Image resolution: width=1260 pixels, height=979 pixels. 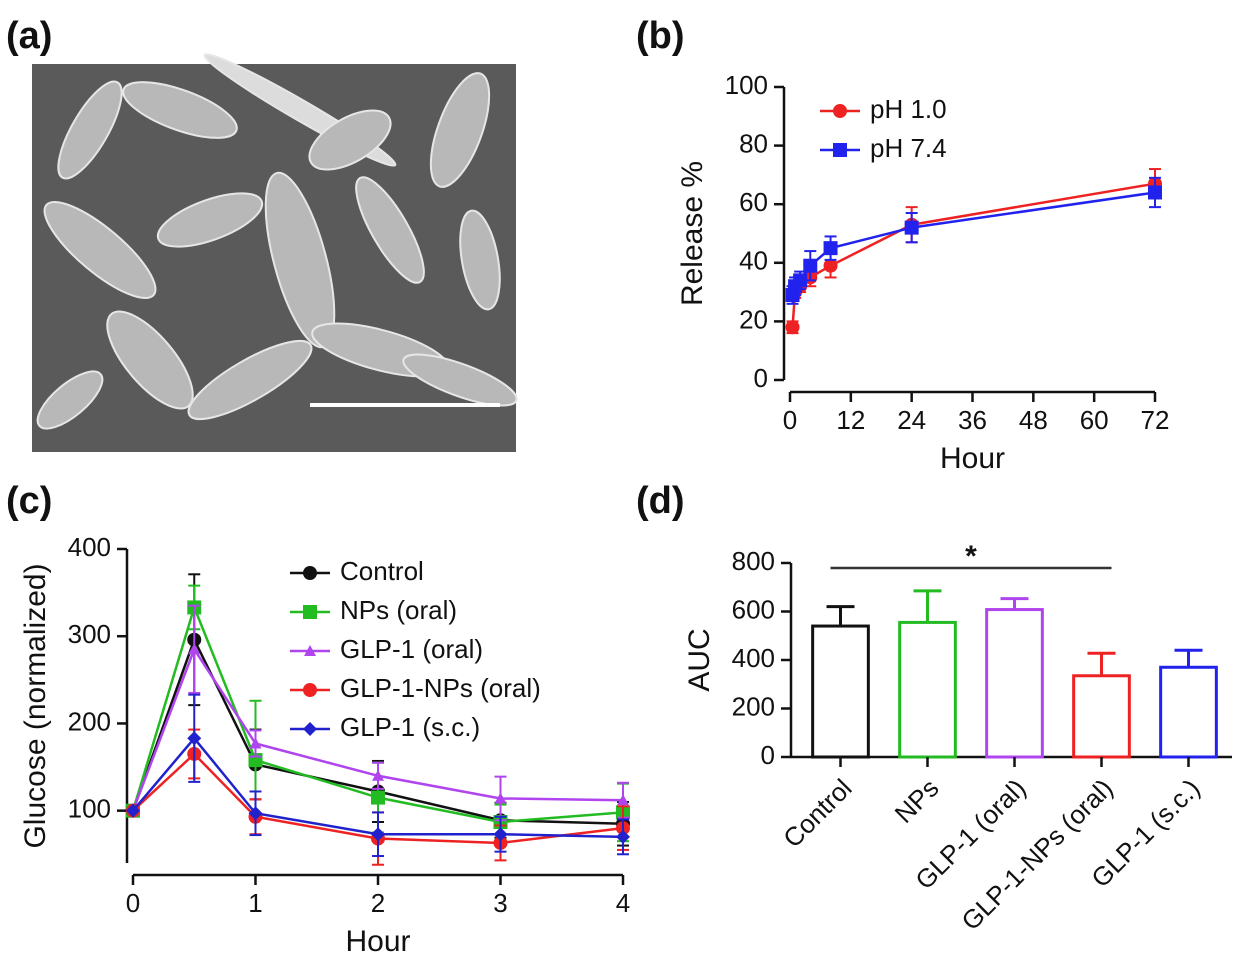 I want to click on significance-label: *, so click(x=971, y=556).